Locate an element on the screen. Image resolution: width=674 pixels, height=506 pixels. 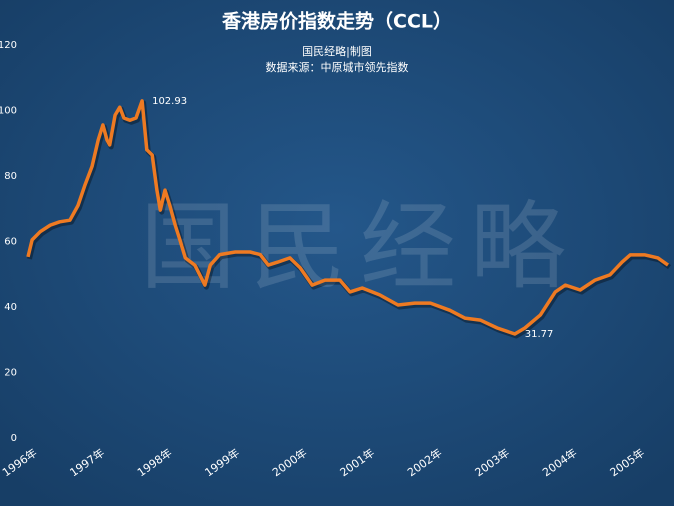
watermark: 国民经略 is located at coordinates (360, 247).